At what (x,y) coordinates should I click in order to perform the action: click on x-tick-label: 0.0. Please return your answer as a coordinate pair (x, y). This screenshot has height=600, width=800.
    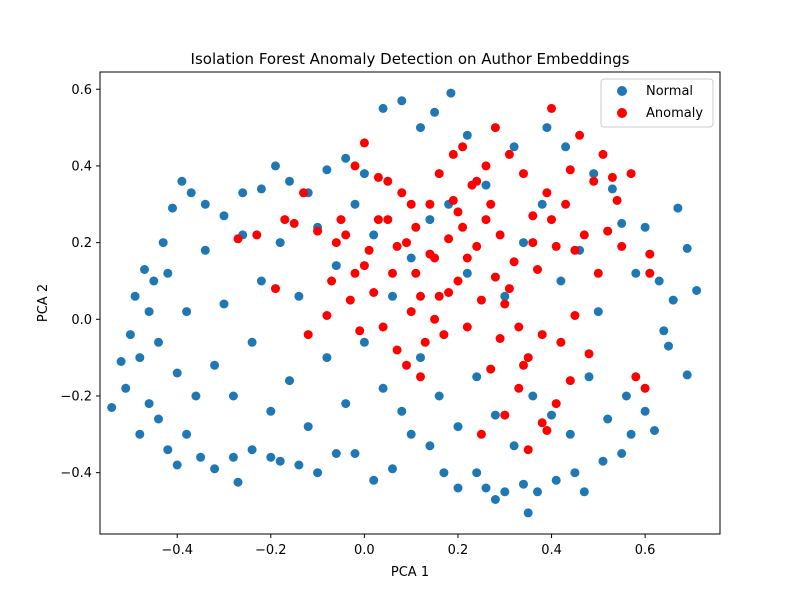
    Looking at the image, I should click on (364, 550).